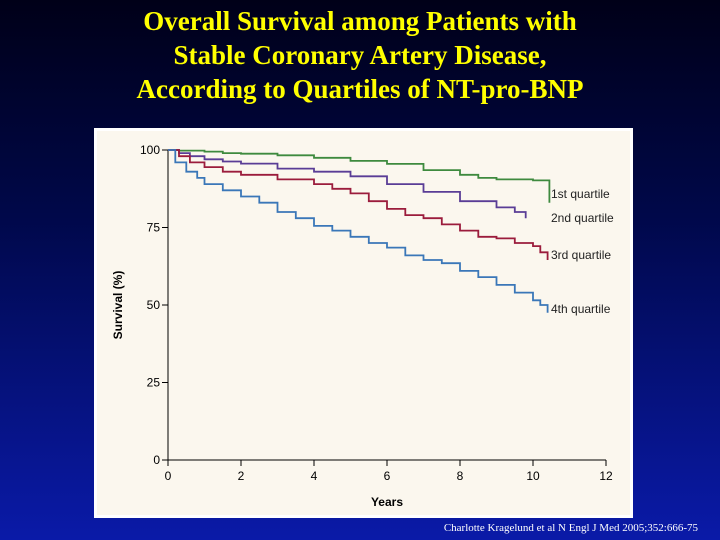  Describe the element at coordinates (580, 194) in the screenshot. I see `legend-label-1: 1st quartile` at that location.